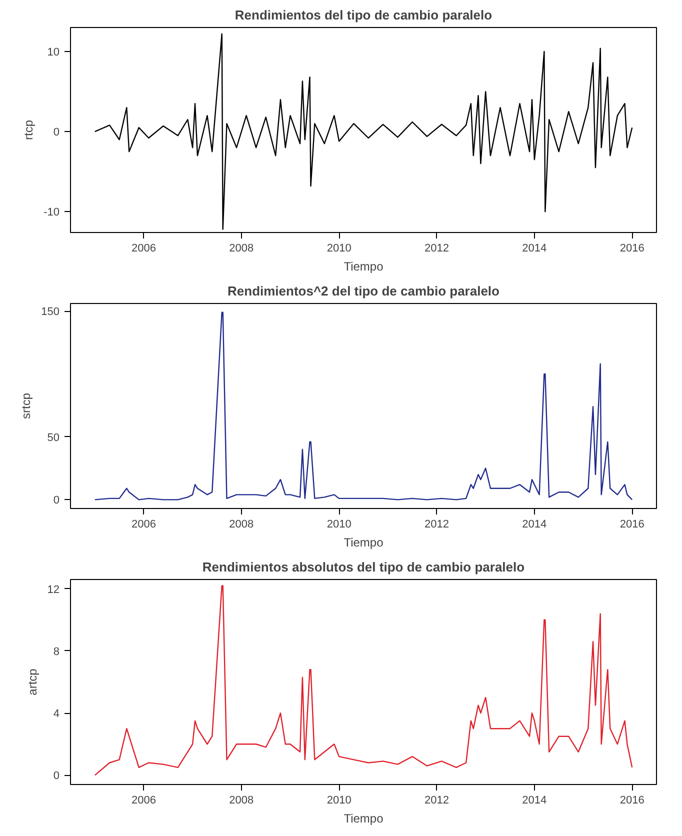 The height and width of the screenshot is (836, 682). I want to click on y-tick-label: 4, so click(56, 714).